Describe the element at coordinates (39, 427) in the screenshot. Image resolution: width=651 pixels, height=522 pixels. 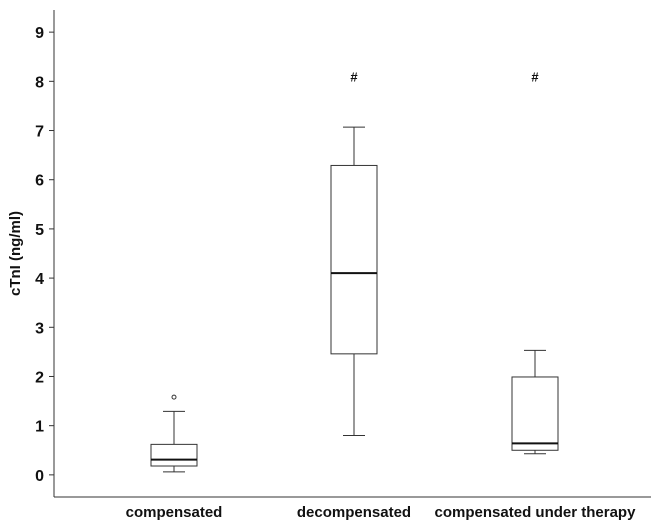
I see `y-tick-label: 1` at that location.